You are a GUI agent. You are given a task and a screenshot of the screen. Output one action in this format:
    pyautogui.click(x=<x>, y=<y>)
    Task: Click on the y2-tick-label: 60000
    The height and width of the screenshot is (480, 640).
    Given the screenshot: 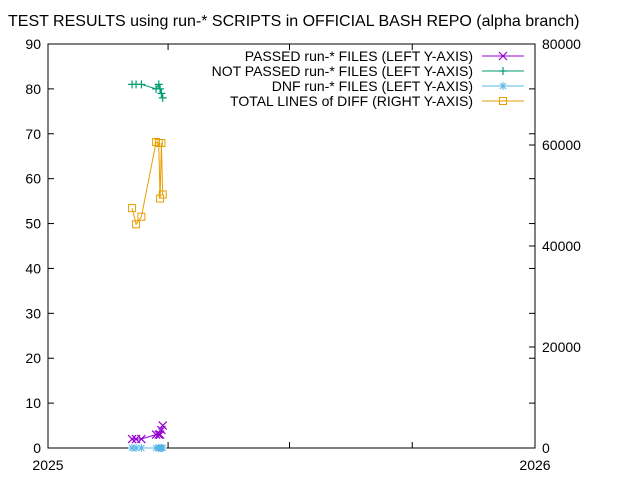 What is the action you would take?
    pyautogui.click(x=561, y=145)
    